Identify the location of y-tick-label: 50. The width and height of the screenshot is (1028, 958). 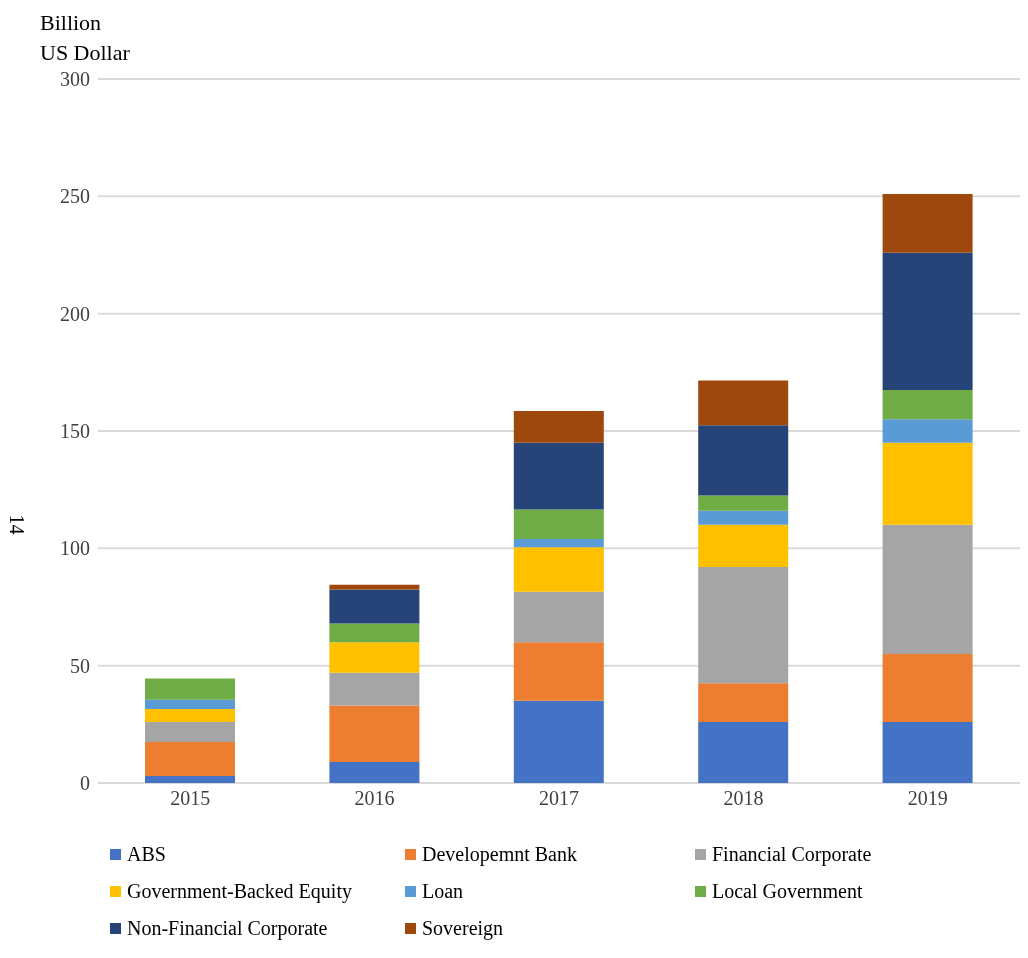
(80, 665).